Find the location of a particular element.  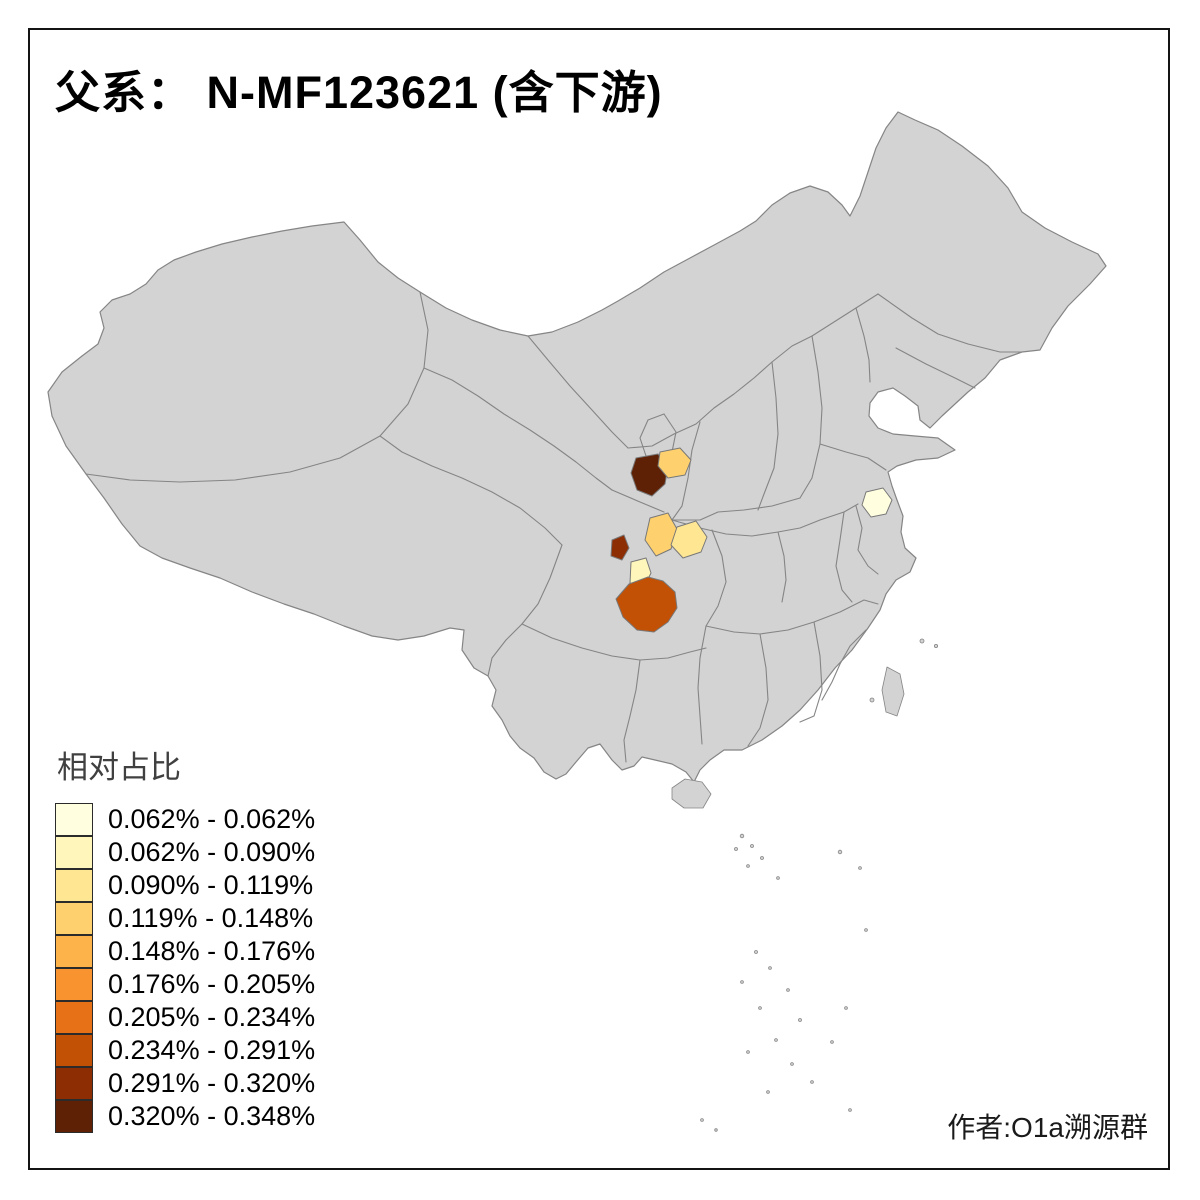

legend-title: 相对占比 is located at coordinates (119, 767).